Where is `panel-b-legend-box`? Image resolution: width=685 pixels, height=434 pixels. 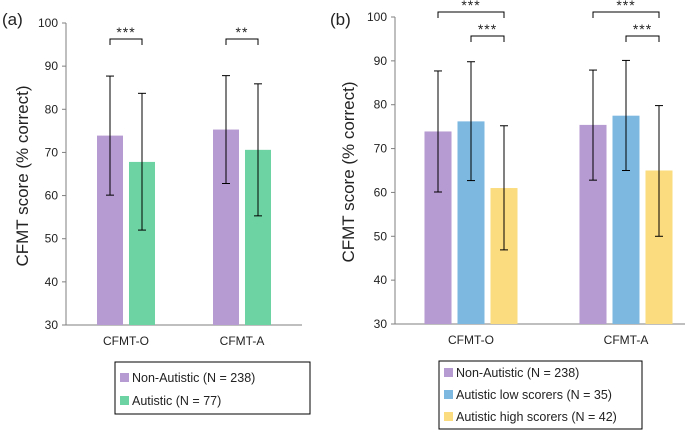 panel-b-legend-box is located at coordinates (540, 395).